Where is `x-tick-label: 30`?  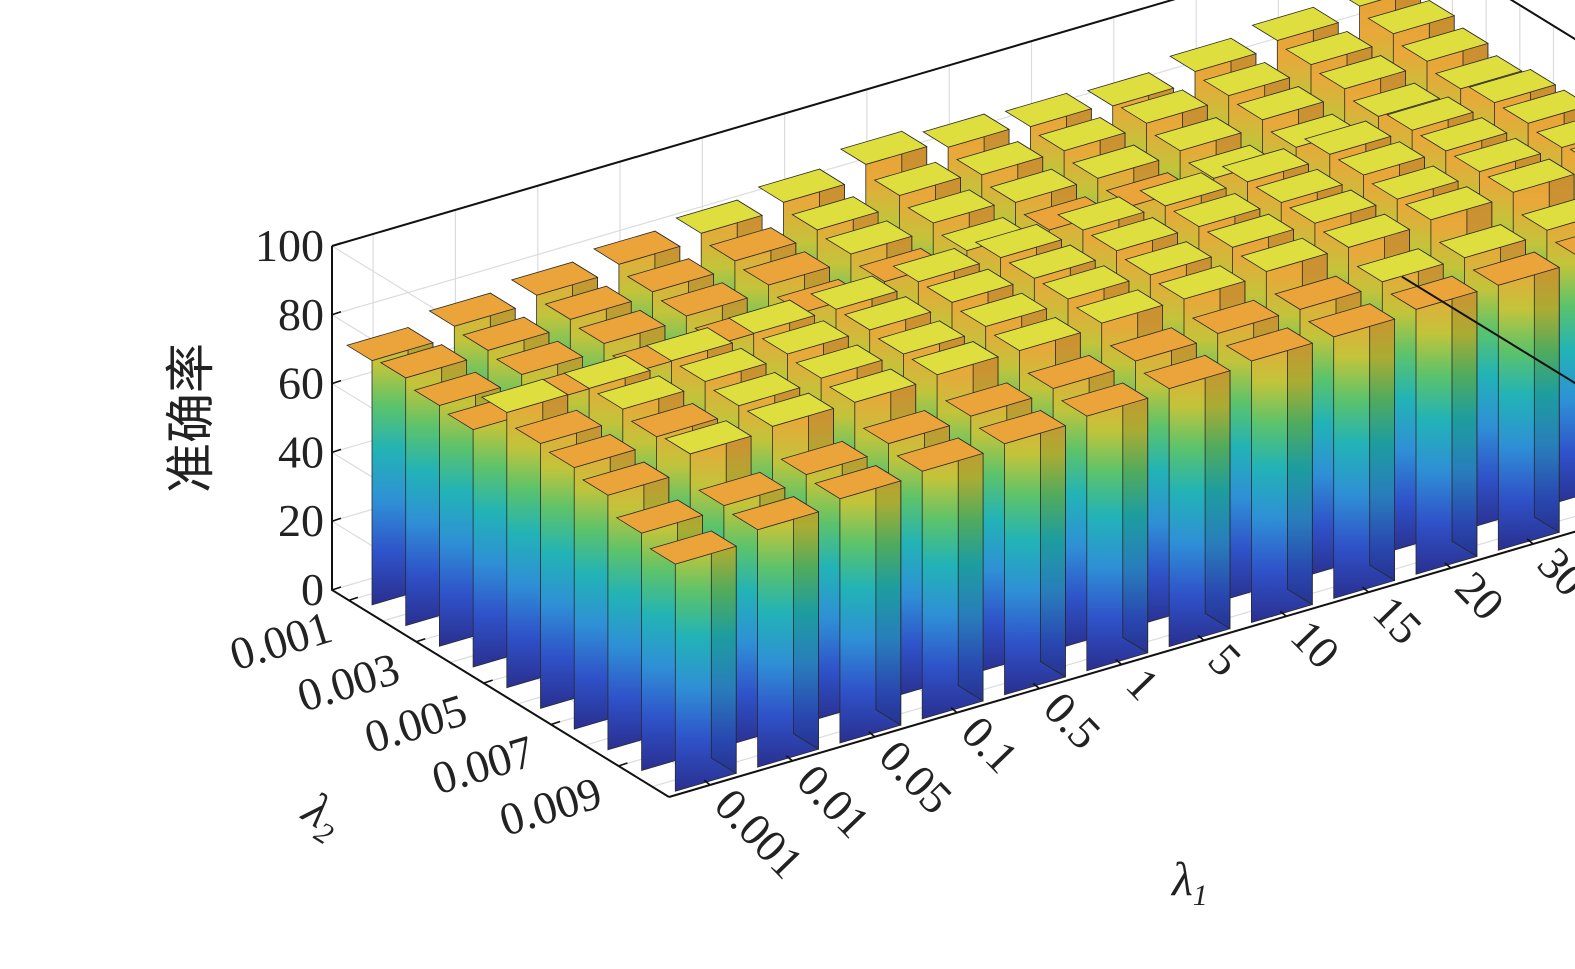
x-tick-label: 30 is located at coordinates (1551, 572).